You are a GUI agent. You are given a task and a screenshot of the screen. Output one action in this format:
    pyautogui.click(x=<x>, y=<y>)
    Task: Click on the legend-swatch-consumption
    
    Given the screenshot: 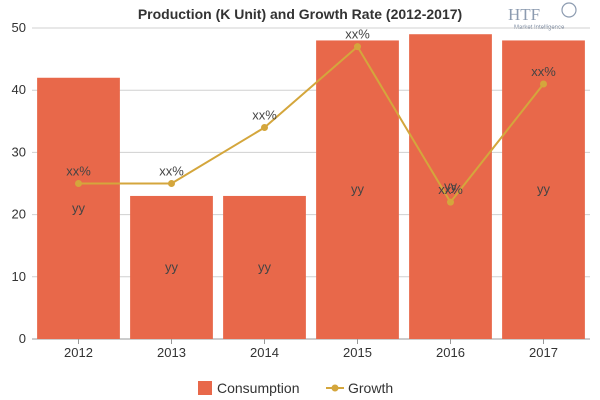 What is the action you would take?
    pyautogui.click(x=205, y=388)
    